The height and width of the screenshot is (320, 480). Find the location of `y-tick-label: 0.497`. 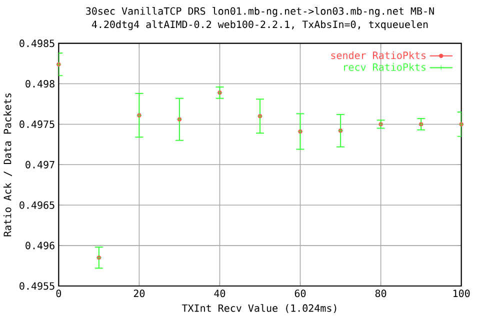

y-tick-label: 0.497 is located at coordinates (40, 164).